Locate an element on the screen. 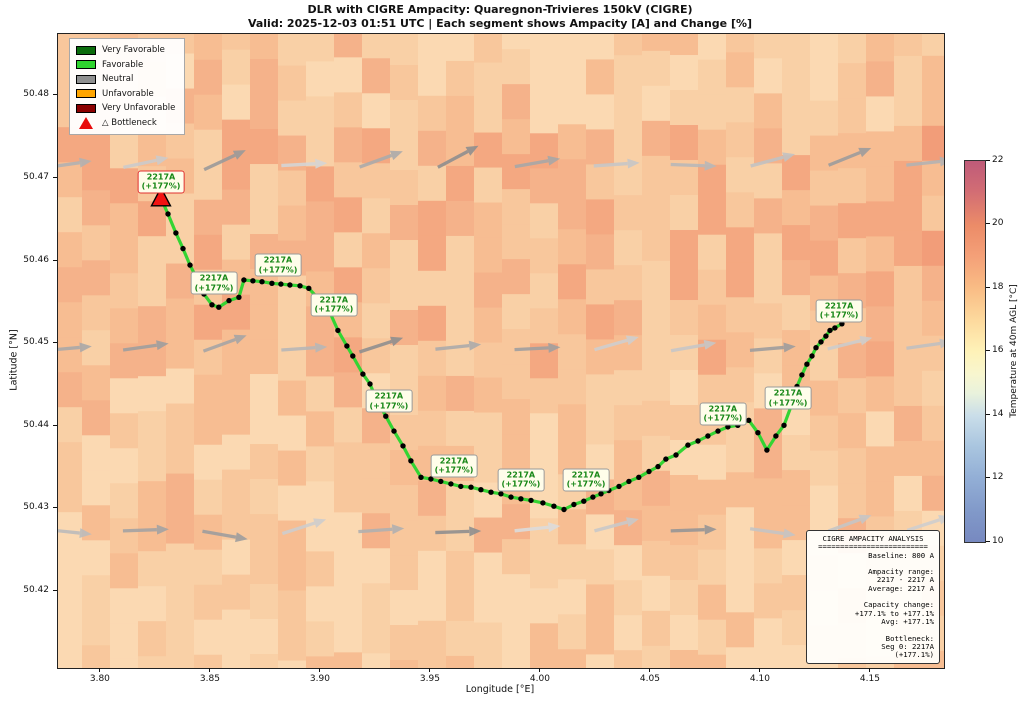 This screenshot has height=706, width=1024. analysis-line: Bottleneck: is located at coordinates (909, 638).